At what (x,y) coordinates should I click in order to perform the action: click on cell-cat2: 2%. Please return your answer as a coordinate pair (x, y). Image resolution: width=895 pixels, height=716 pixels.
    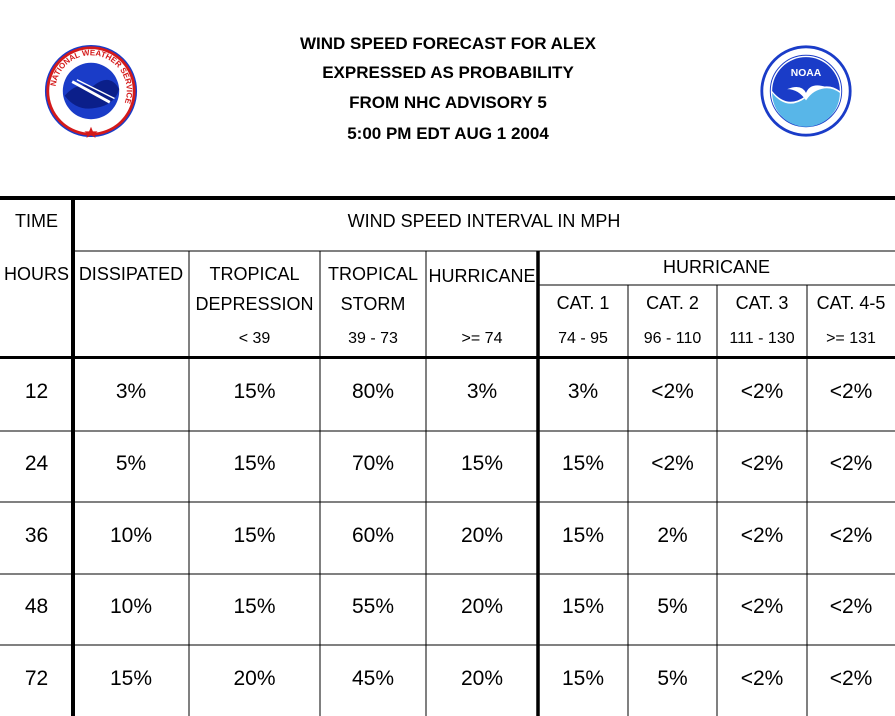
    Looking at the image, I should click on (672, 535).